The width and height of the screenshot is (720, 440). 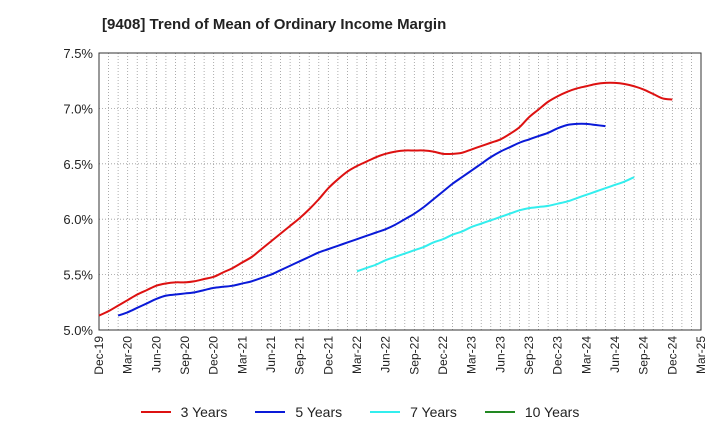 I want to click on chart-legend: 3 Years 5 Years 7 Years 10 Years, so click(x=360, y=412).